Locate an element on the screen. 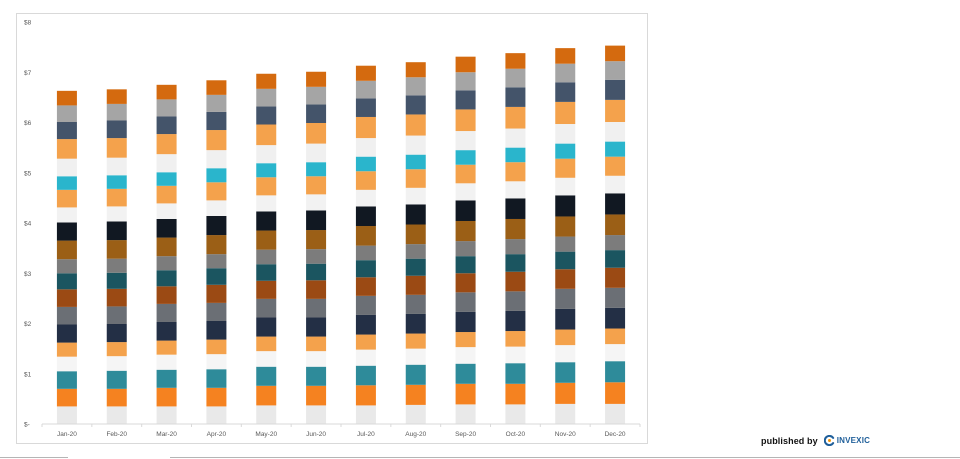  invexic-logo: INVEXIC is located at coordinates (847, 440).